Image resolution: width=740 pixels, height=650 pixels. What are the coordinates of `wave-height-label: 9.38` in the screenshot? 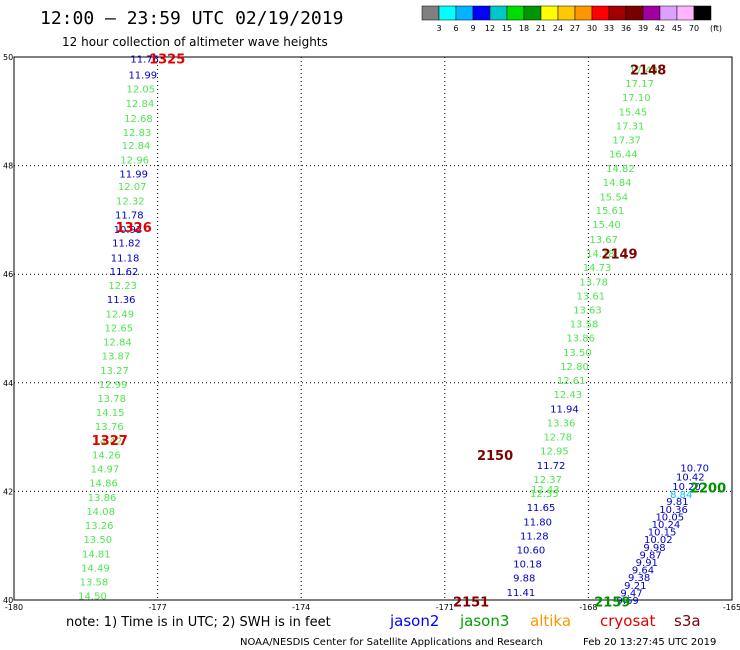 It's located at (639, 578).